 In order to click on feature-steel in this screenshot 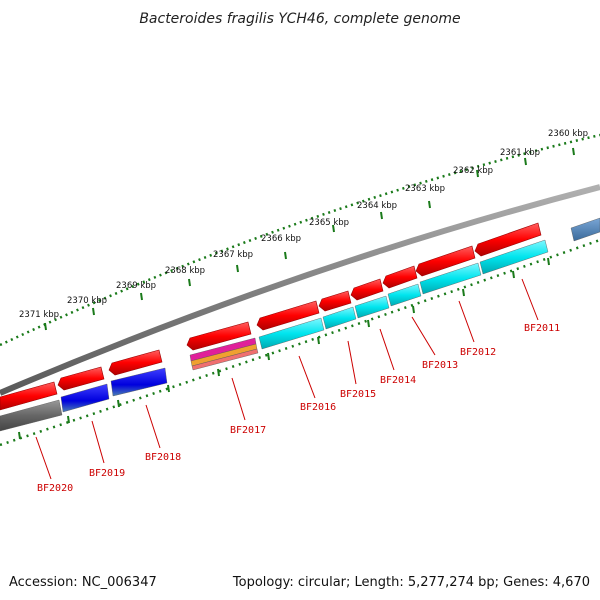, I will do `click(585, 229)`.